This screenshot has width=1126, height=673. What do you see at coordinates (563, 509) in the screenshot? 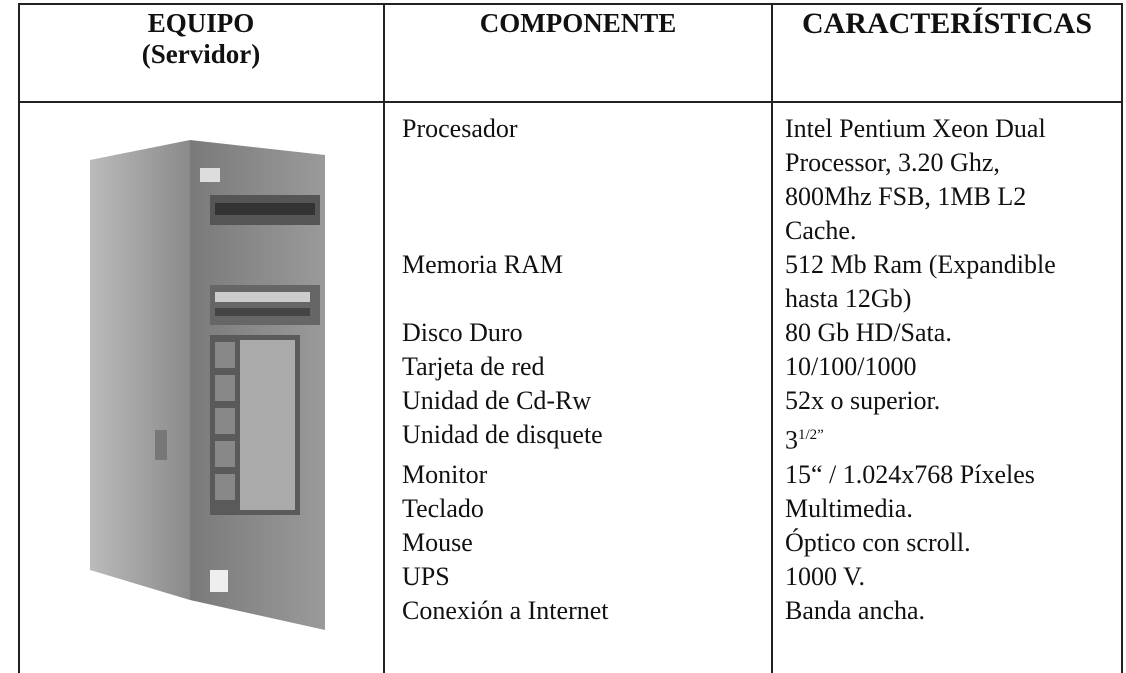
I see `table-row: Teclado Multimedia.` at bounding box center [563, 509].